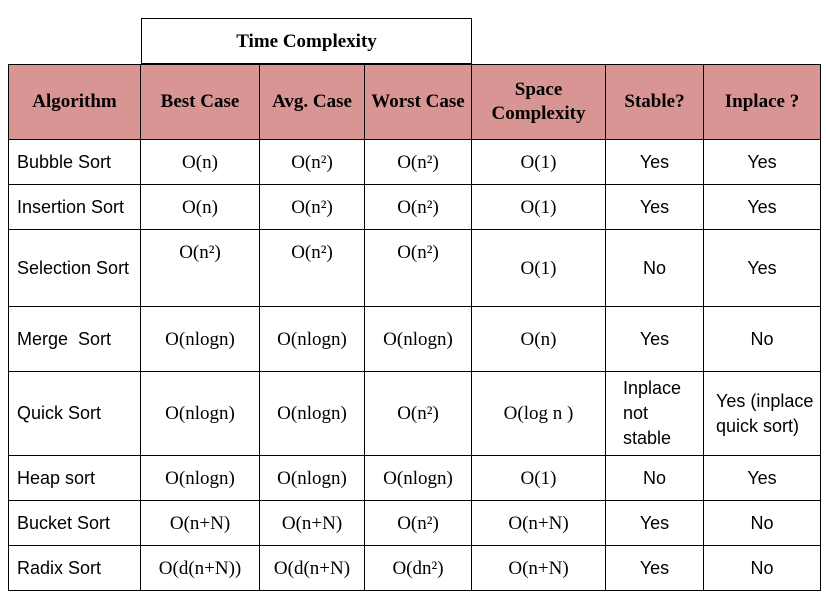 The height and width of the screenshot is (598, 826). I want to click on header-stable: Stable?, so click(655, 102).